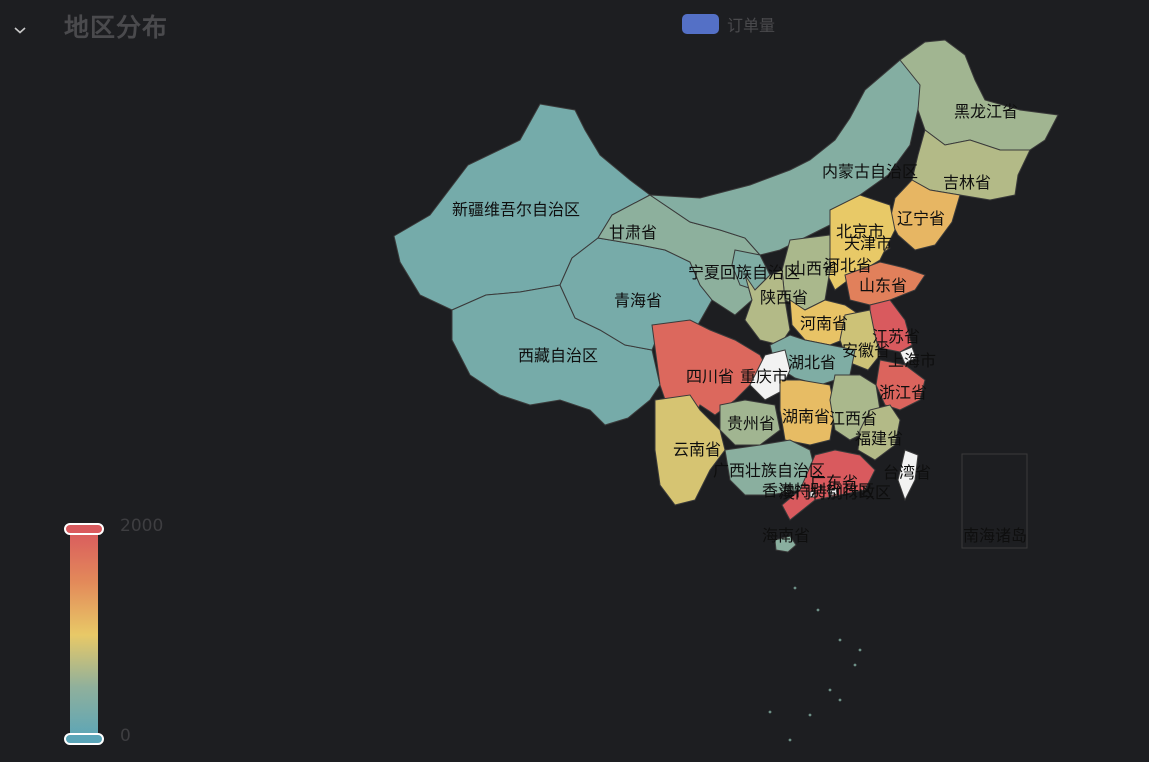 The width and height of the screenshot is (1149, 762). Describe the element at coordinates (125, 736) in the screenshot. I see `visual-map-min-label: 0` at that location.